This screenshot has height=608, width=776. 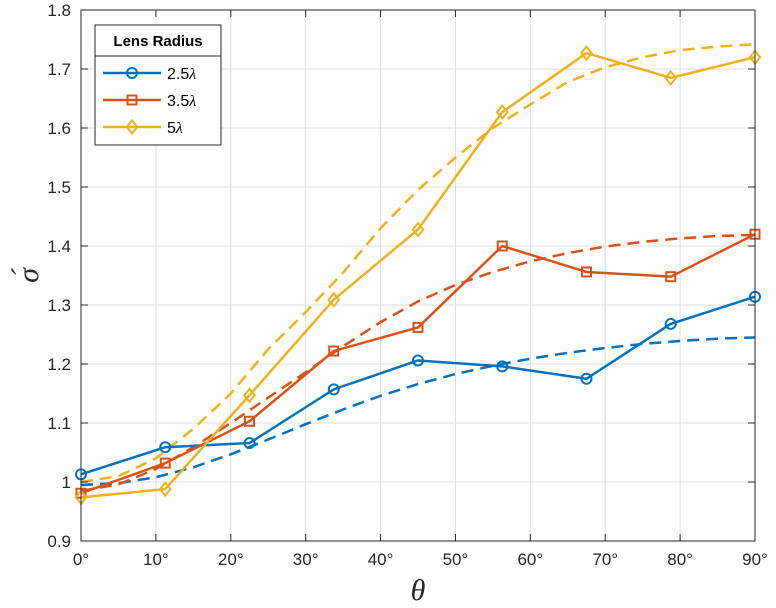 I want to click on x-tick-label: 80°, so click(x=680, y=559).